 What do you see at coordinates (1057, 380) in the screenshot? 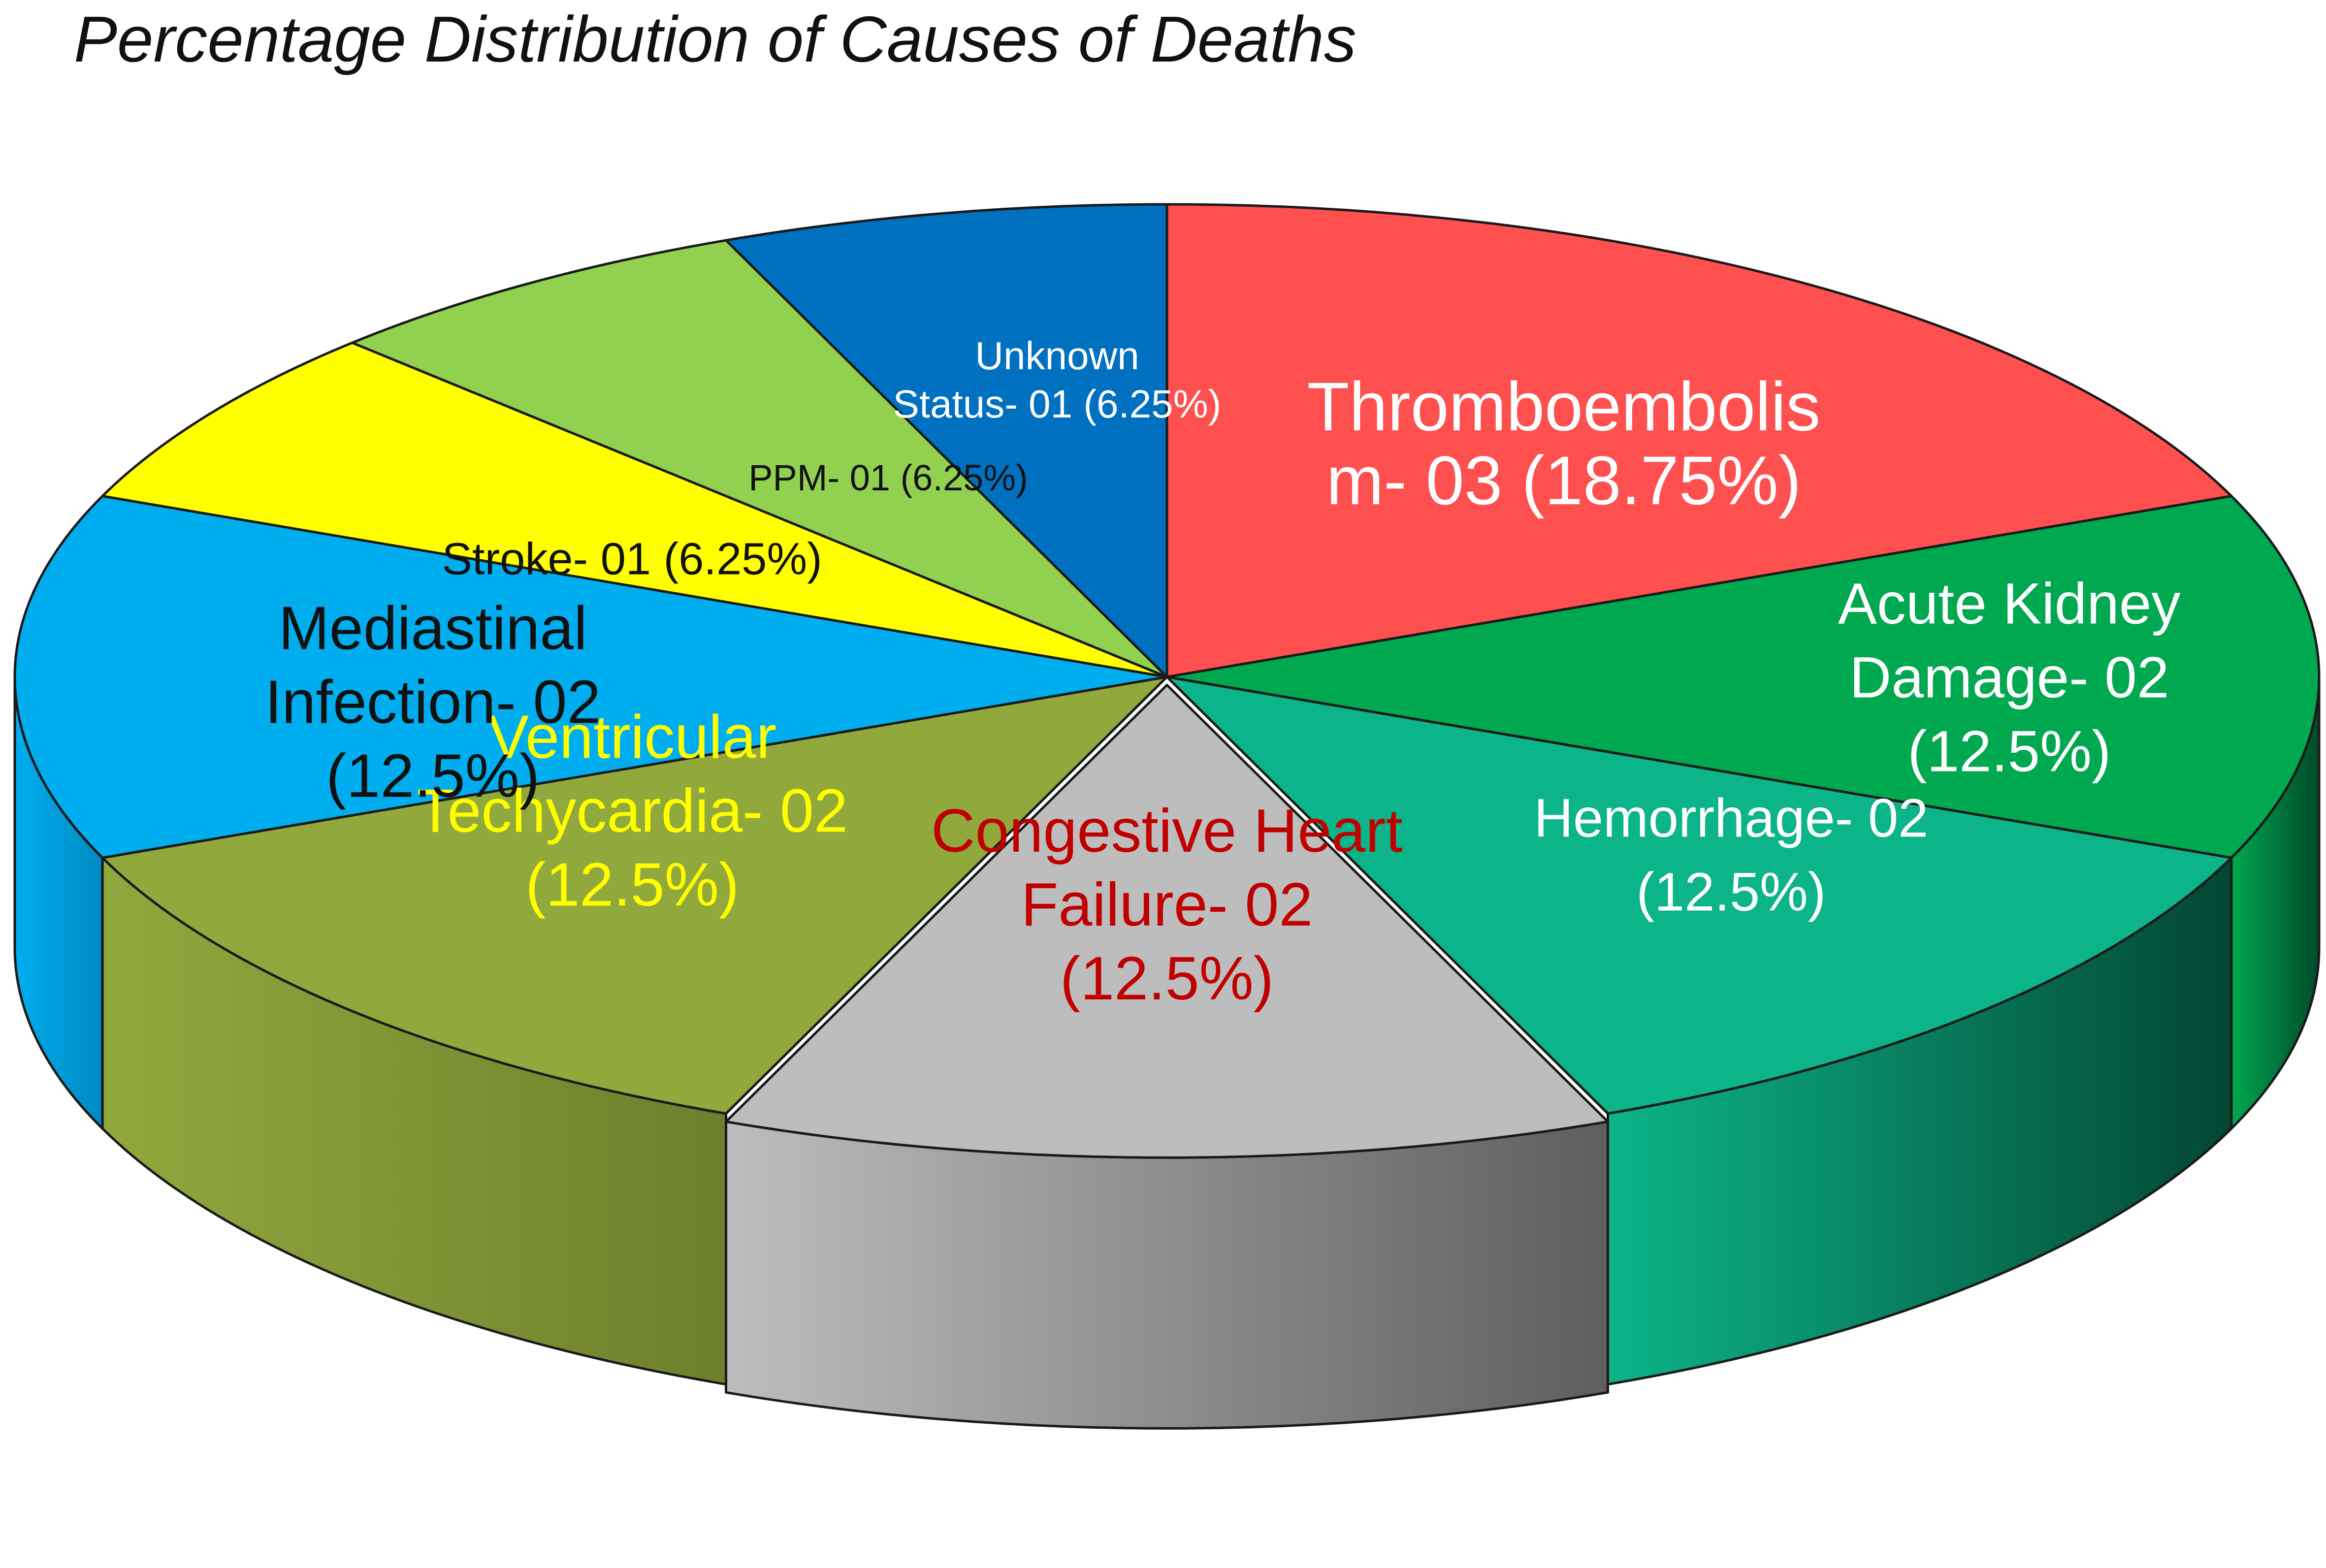
I see `slice-label-unknown: Unknown Status- 01 (6.25%)` at bounding box center [1057, 380].